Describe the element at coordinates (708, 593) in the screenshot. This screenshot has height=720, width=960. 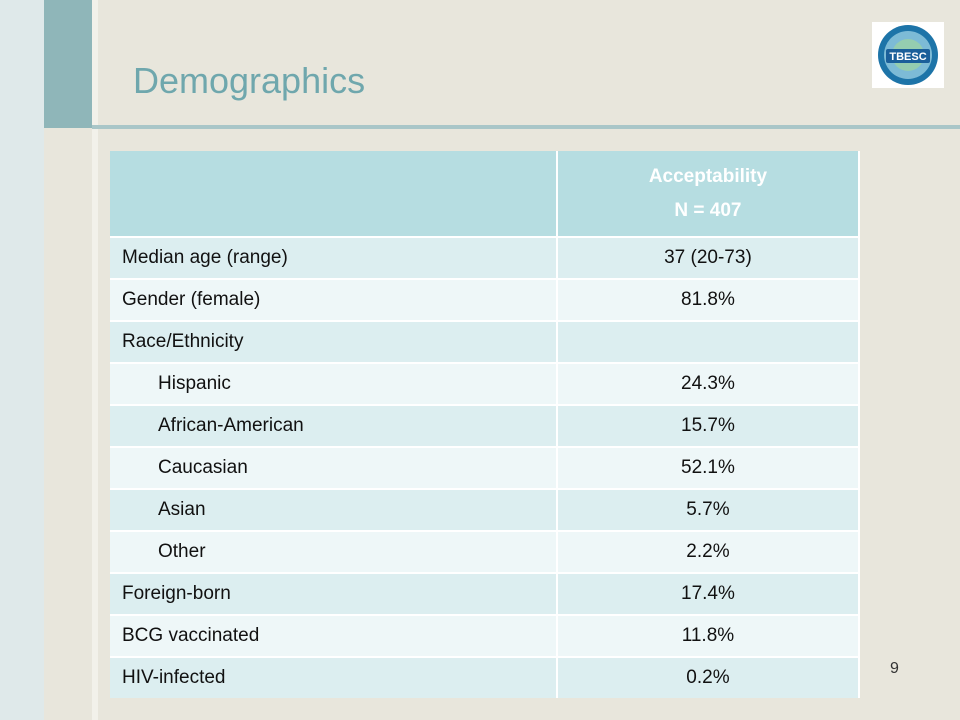
I see `row-value: 17.4%` at that location.